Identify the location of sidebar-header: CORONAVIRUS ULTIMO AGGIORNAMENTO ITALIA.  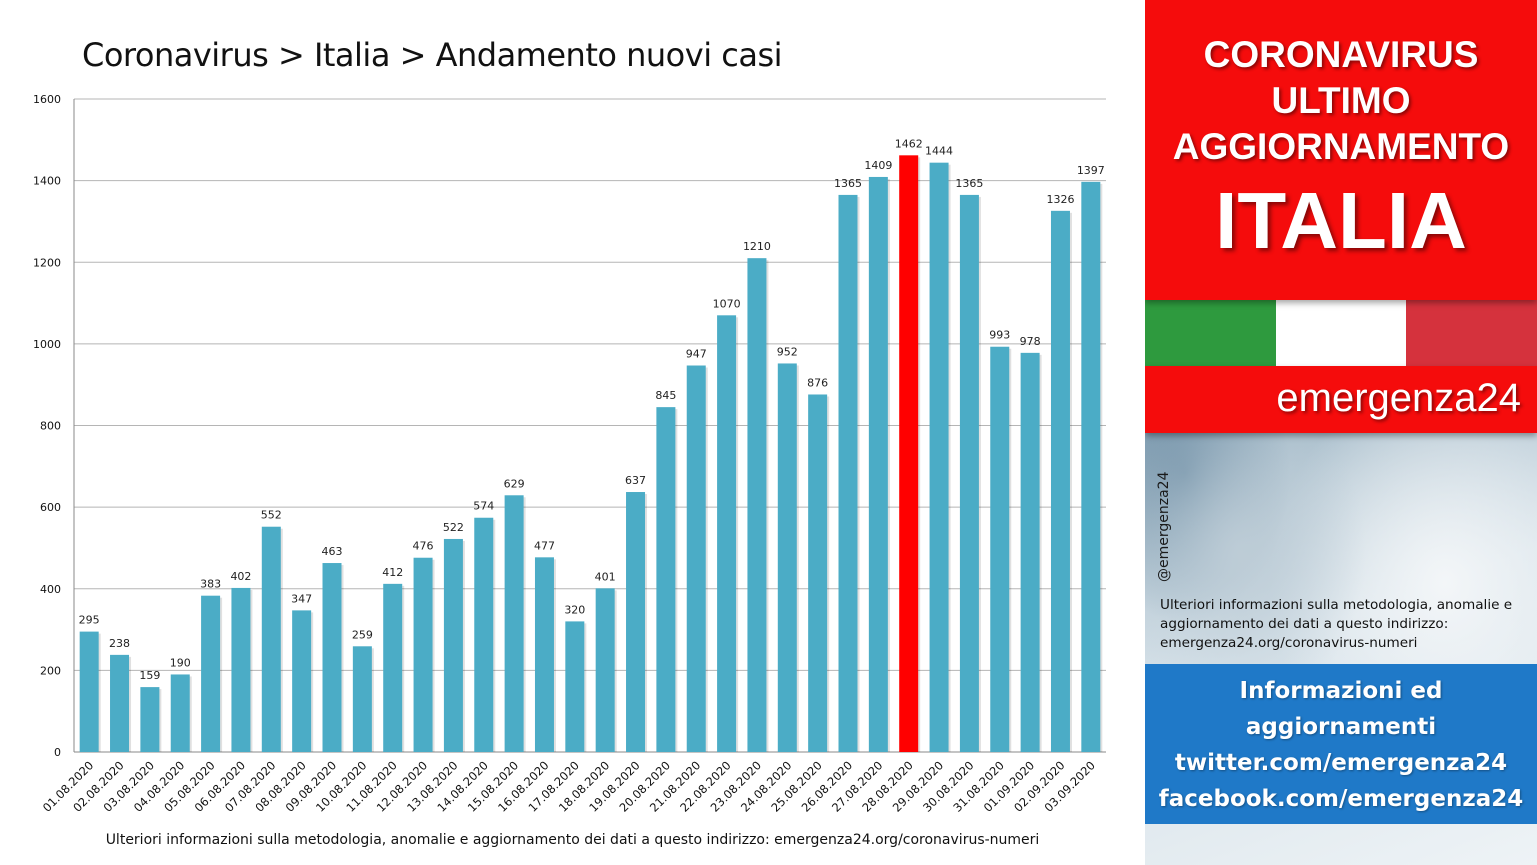
(1341, 150).